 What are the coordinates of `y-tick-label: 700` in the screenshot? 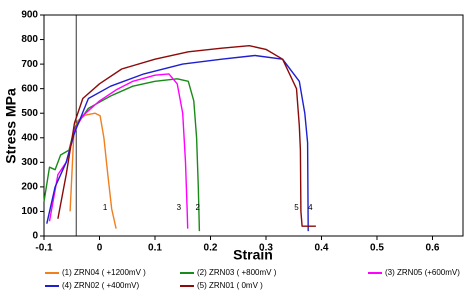 It's located at (29, 64).